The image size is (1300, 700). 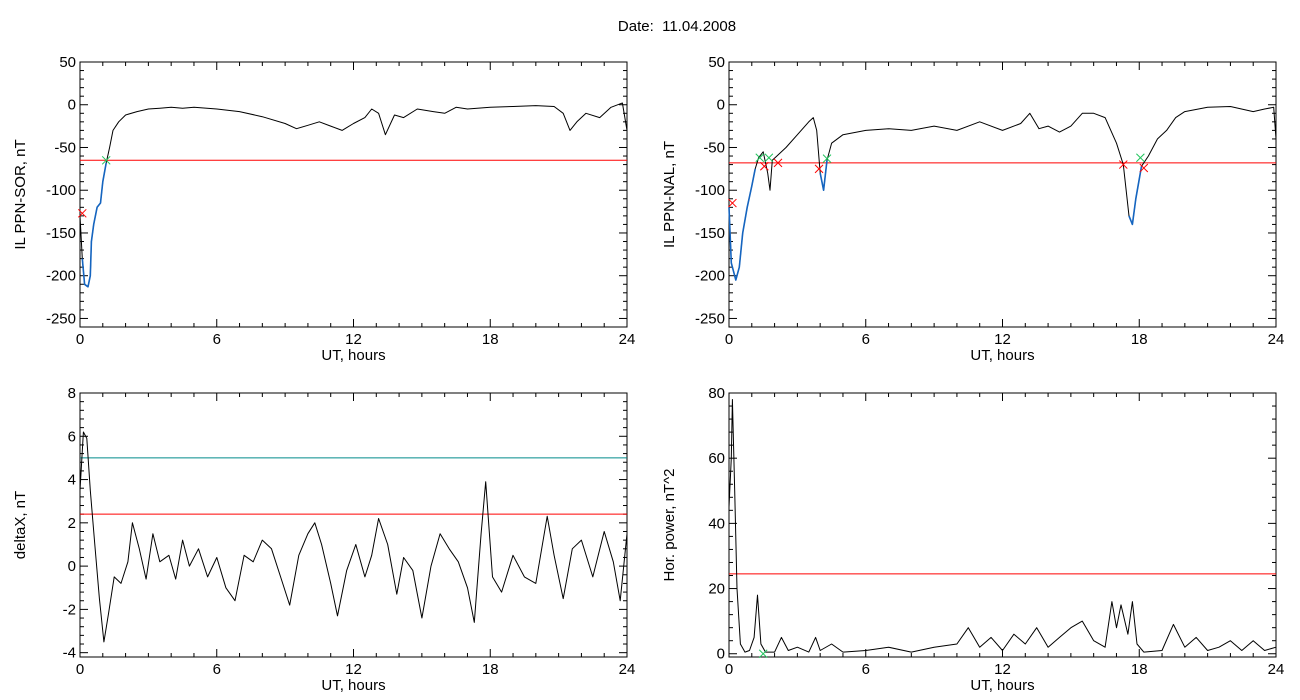 I want to click on y-tick-label: 6, so click(x=72, y=436).